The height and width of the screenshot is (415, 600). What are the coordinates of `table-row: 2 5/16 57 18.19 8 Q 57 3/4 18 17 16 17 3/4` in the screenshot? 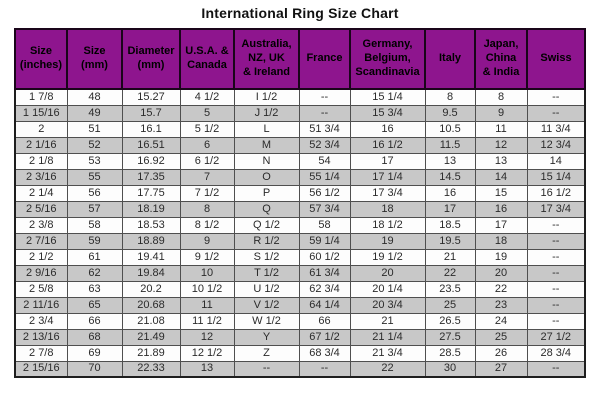 It's located at (300, 209).